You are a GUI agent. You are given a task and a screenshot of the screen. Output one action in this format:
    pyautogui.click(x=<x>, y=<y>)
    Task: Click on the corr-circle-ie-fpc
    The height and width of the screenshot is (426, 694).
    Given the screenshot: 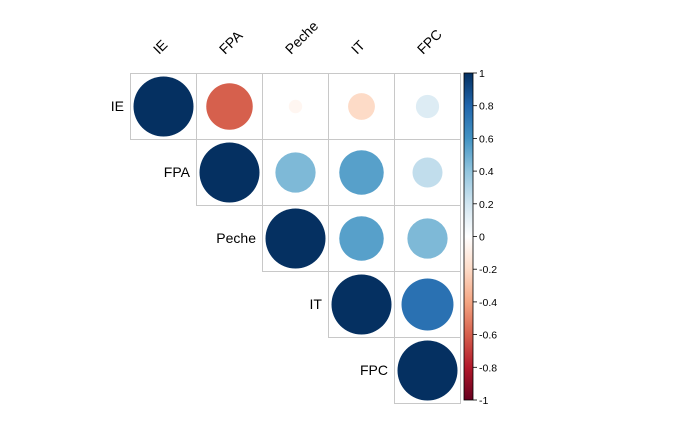 What is the action you would take?
    pyautogui.click(x=427, y=106)
    